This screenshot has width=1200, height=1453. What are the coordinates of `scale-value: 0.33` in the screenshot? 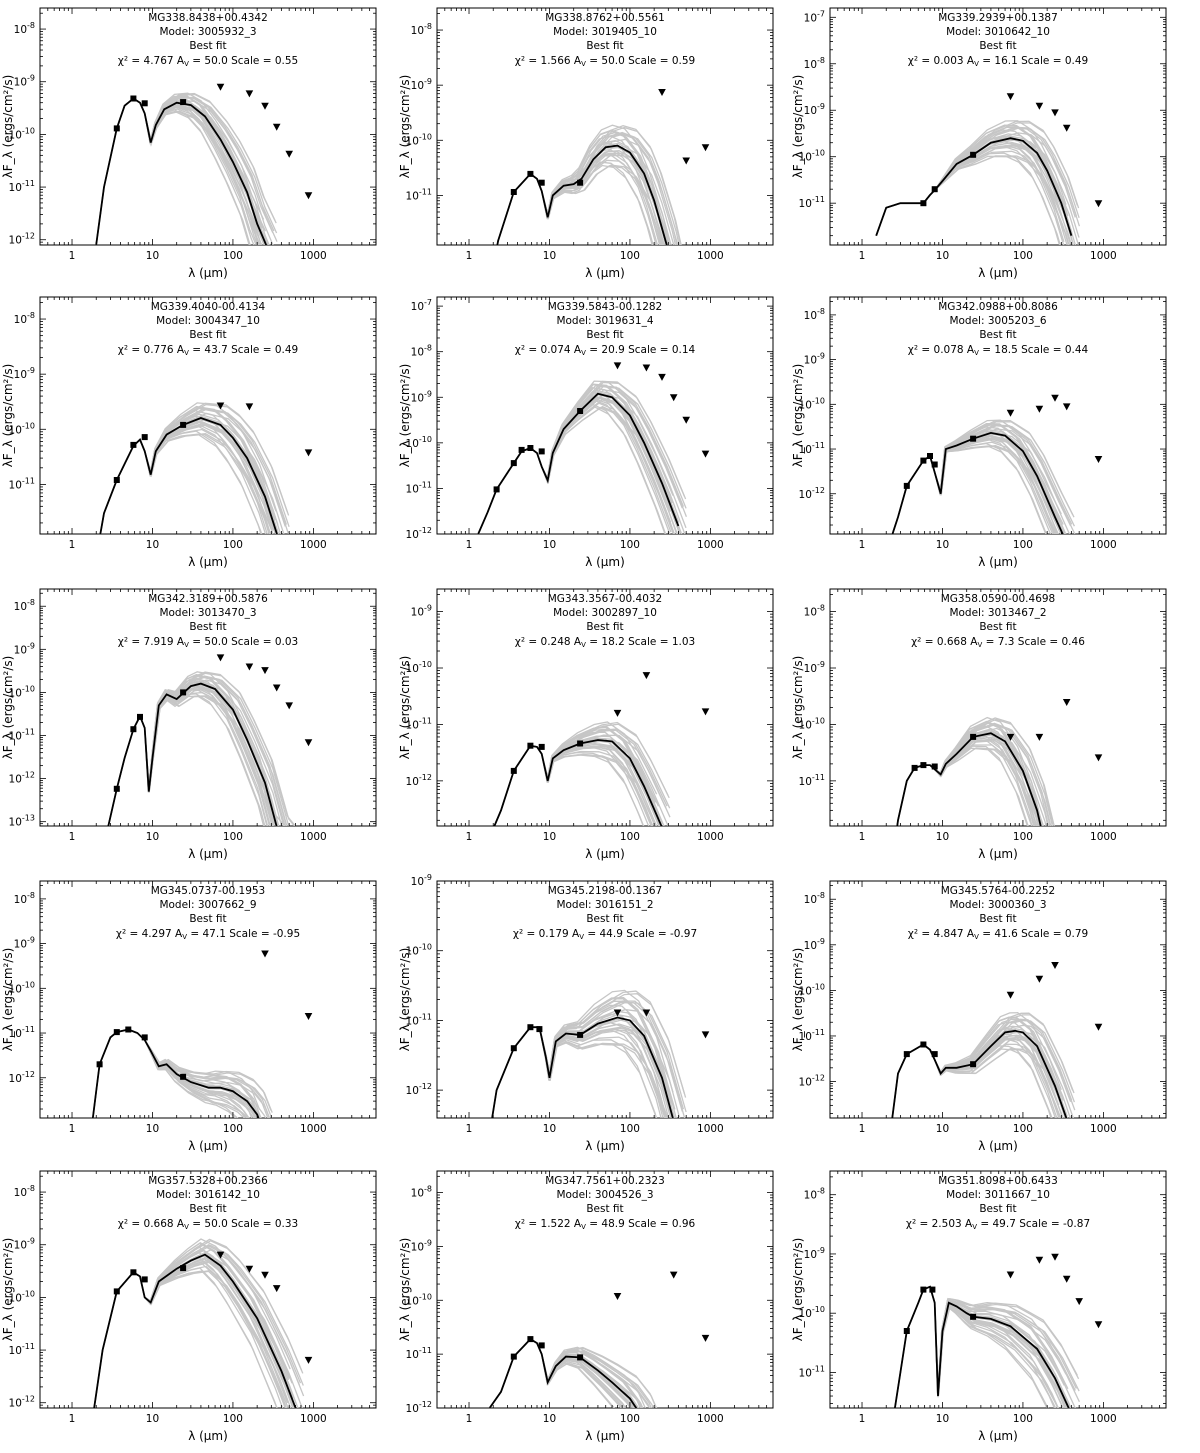 It's located at (286, 1224).